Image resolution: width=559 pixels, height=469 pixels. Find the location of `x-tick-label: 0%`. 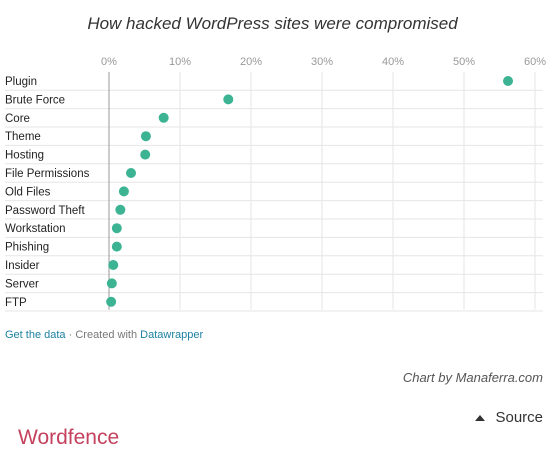

x-tick-label: 0% is located at coordinates (109, 62).